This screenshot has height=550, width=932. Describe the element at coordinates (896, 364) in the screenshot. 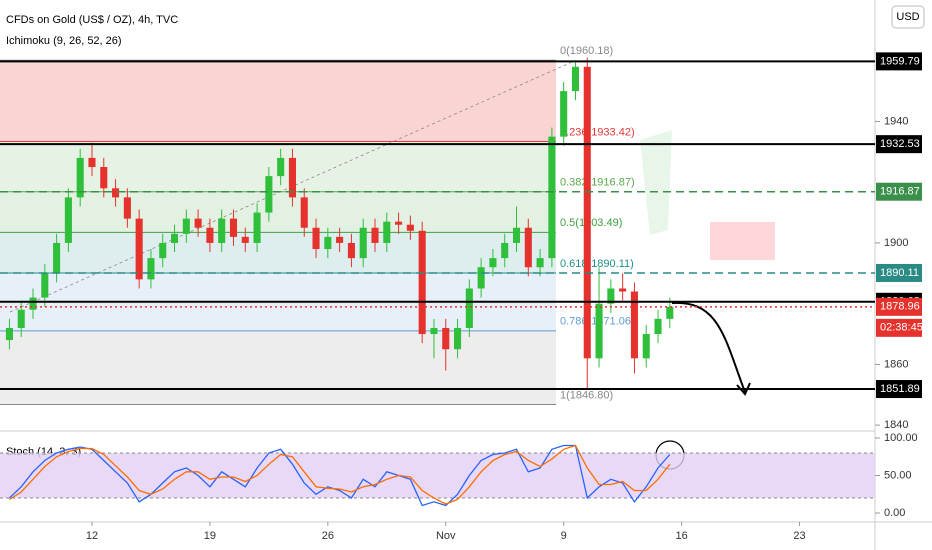

I see `y-tick-label: 1860` at that location.